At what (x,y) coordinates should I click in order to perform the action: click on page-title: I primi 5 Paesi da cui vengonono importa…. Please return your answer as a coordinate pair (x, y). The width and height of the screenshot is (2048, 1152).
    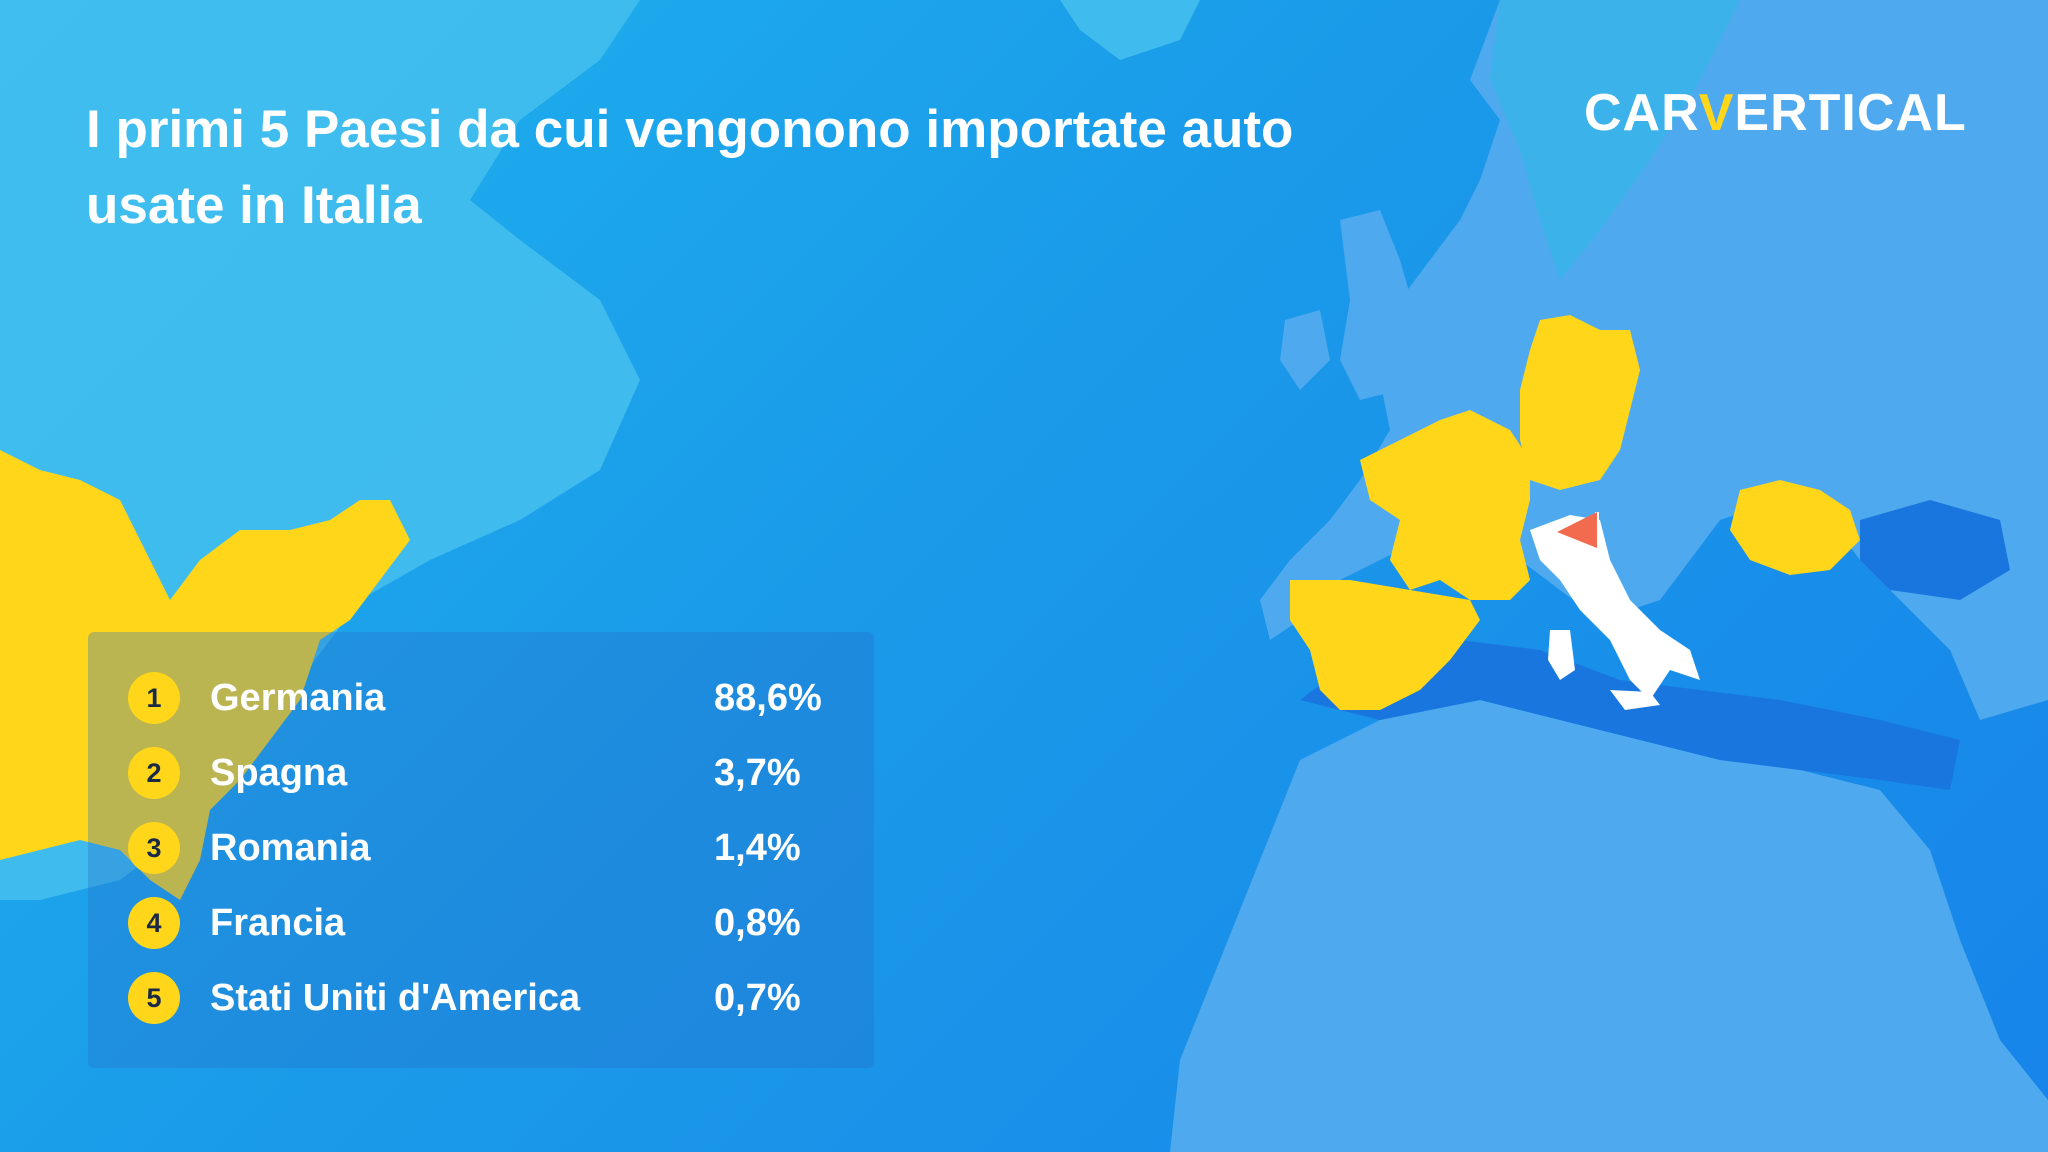
    Looking at the image, I should click on (690, 167).